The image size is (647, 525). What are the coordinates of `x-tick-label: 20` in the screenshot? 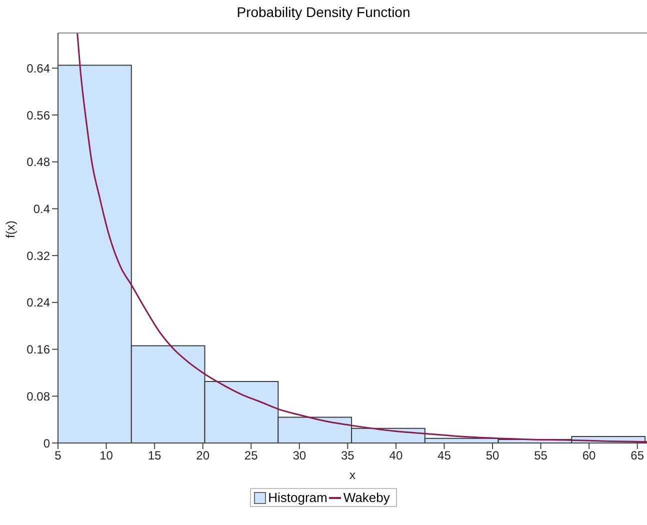 It's located at (203, 455).